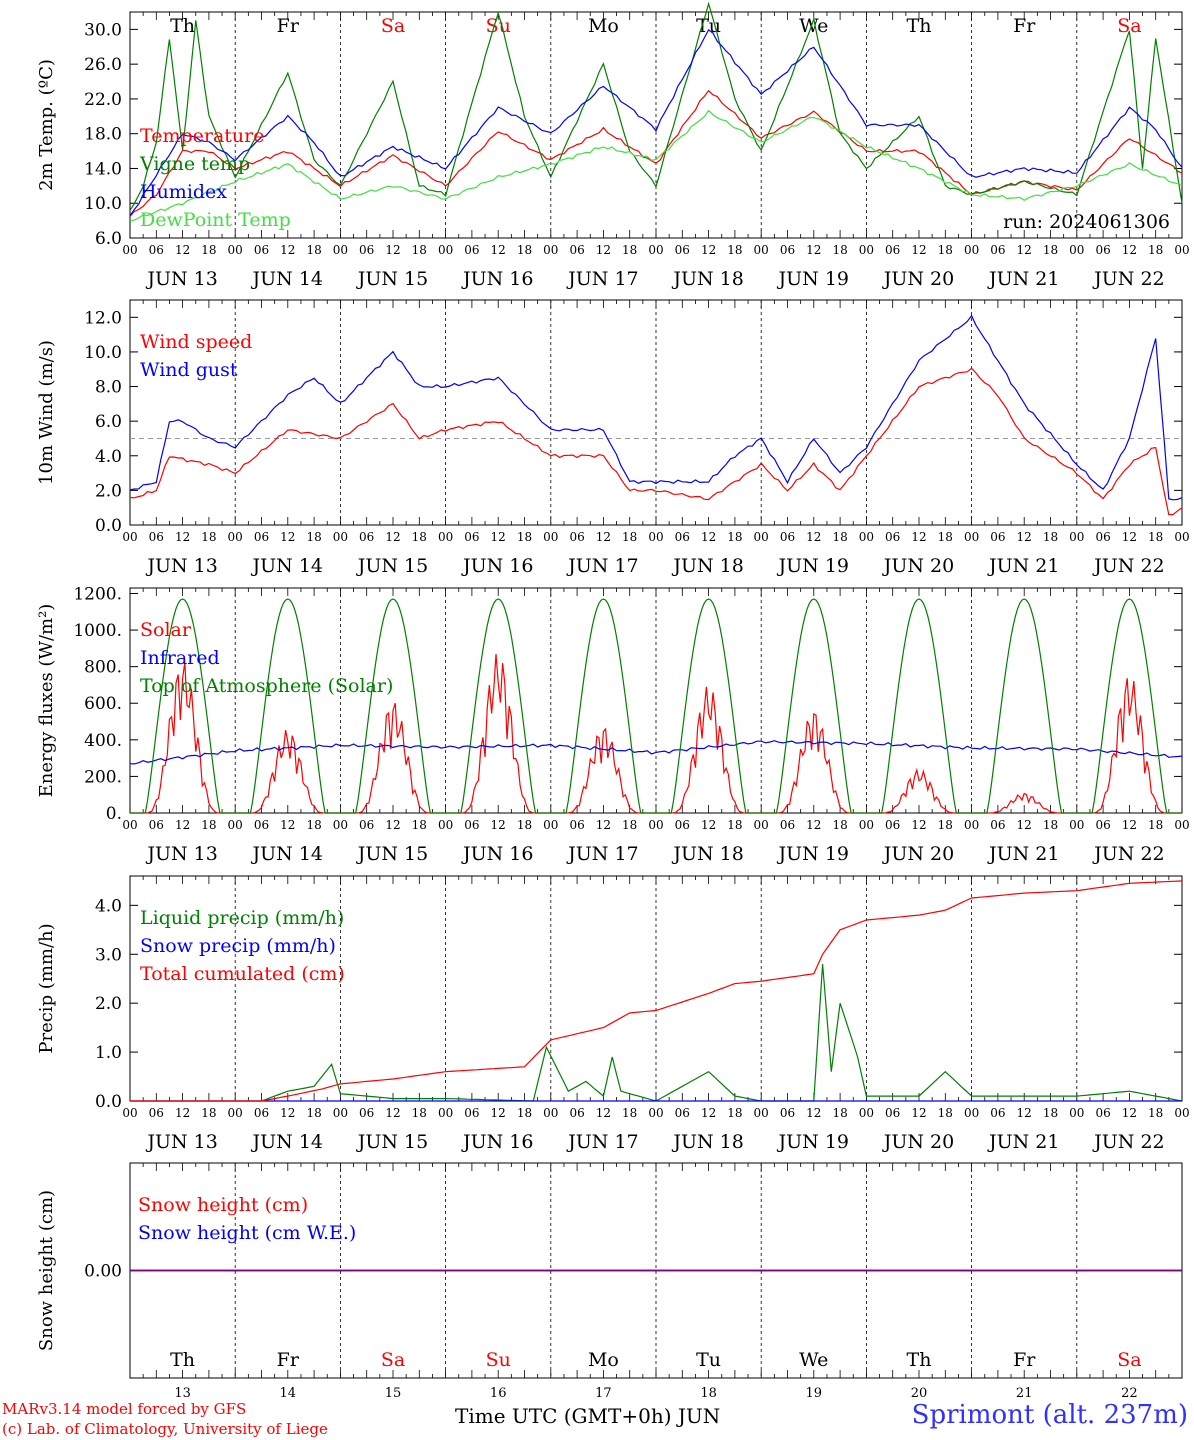 The width and height of the screenshot is (1194, 1440). Describe the element at coordinates (392, 1142) in the screenshot. I see `day-label: JUN 15` at that location.